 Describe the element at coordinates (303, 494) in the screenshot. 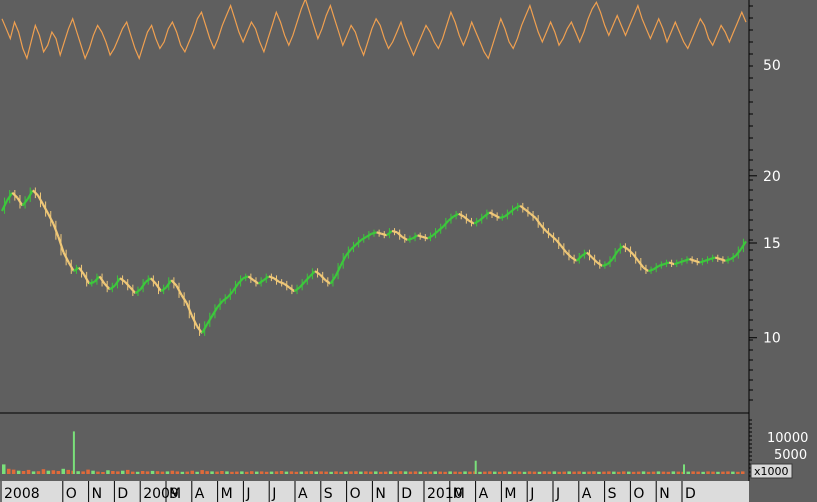

I see `x-tick-label: A` at that location.